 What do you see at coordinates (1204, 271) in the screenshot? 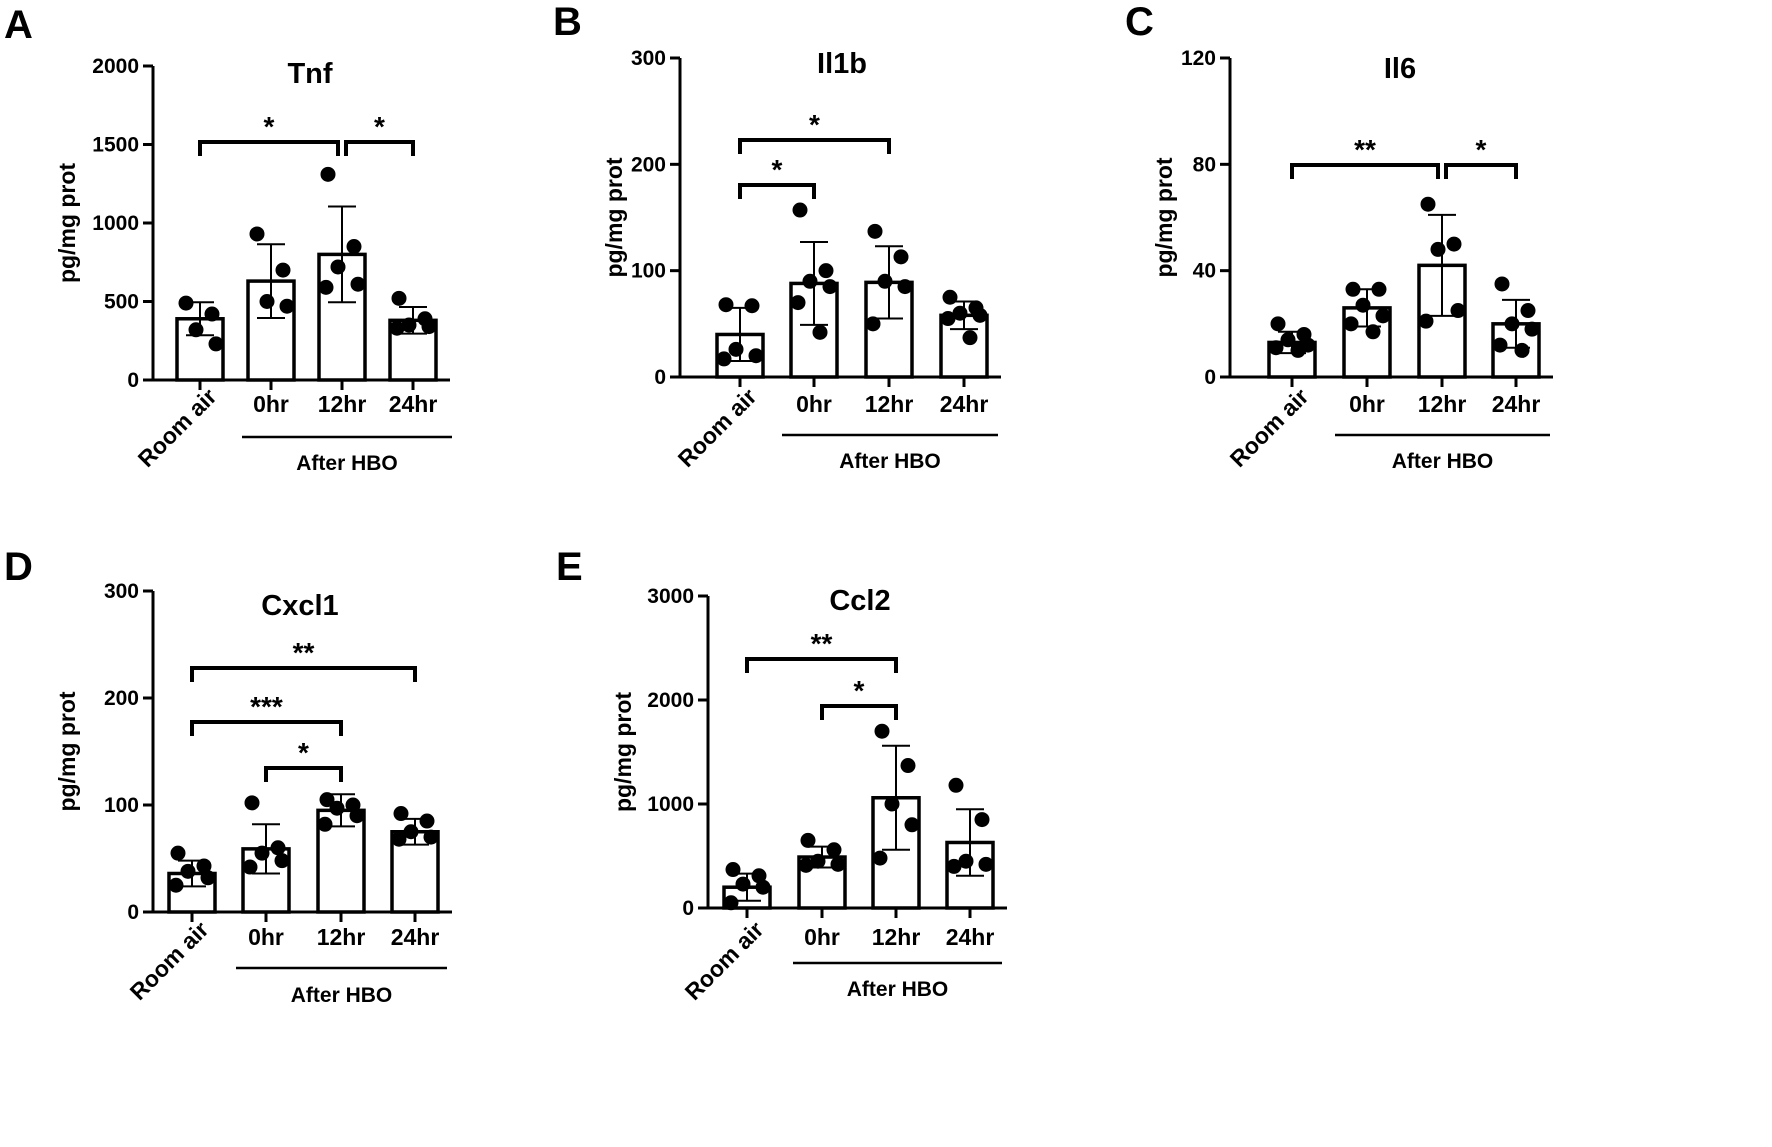
I see `y-tick-label: 40` at bounding box center [1204, 271].